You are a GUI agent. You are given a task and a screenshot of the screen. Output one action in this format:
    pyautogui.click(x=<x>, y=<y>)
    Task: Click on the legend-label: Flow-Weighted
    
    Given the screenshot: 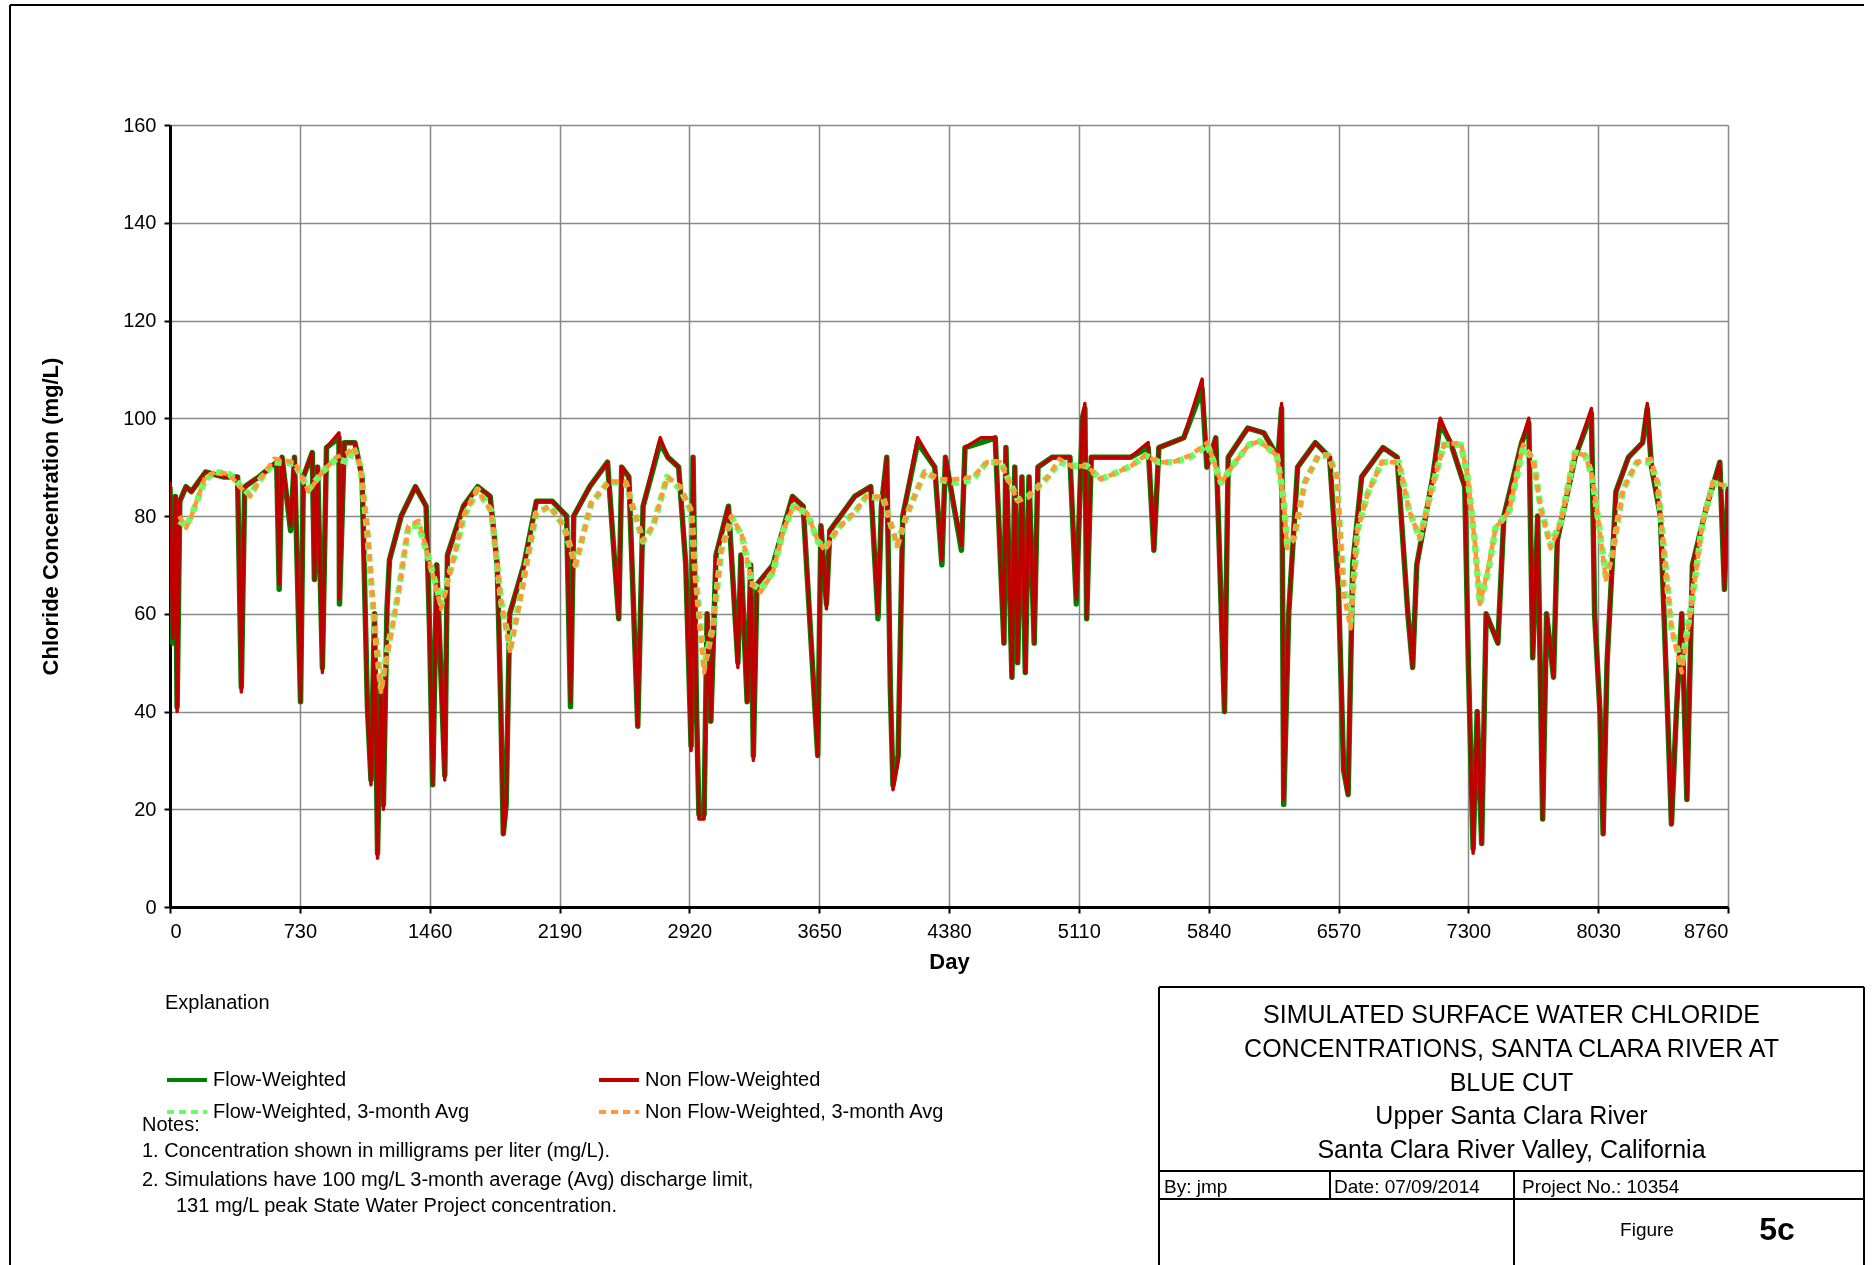 What is the action you would take?
    pyautogui.click(x=280, y=1079)
    